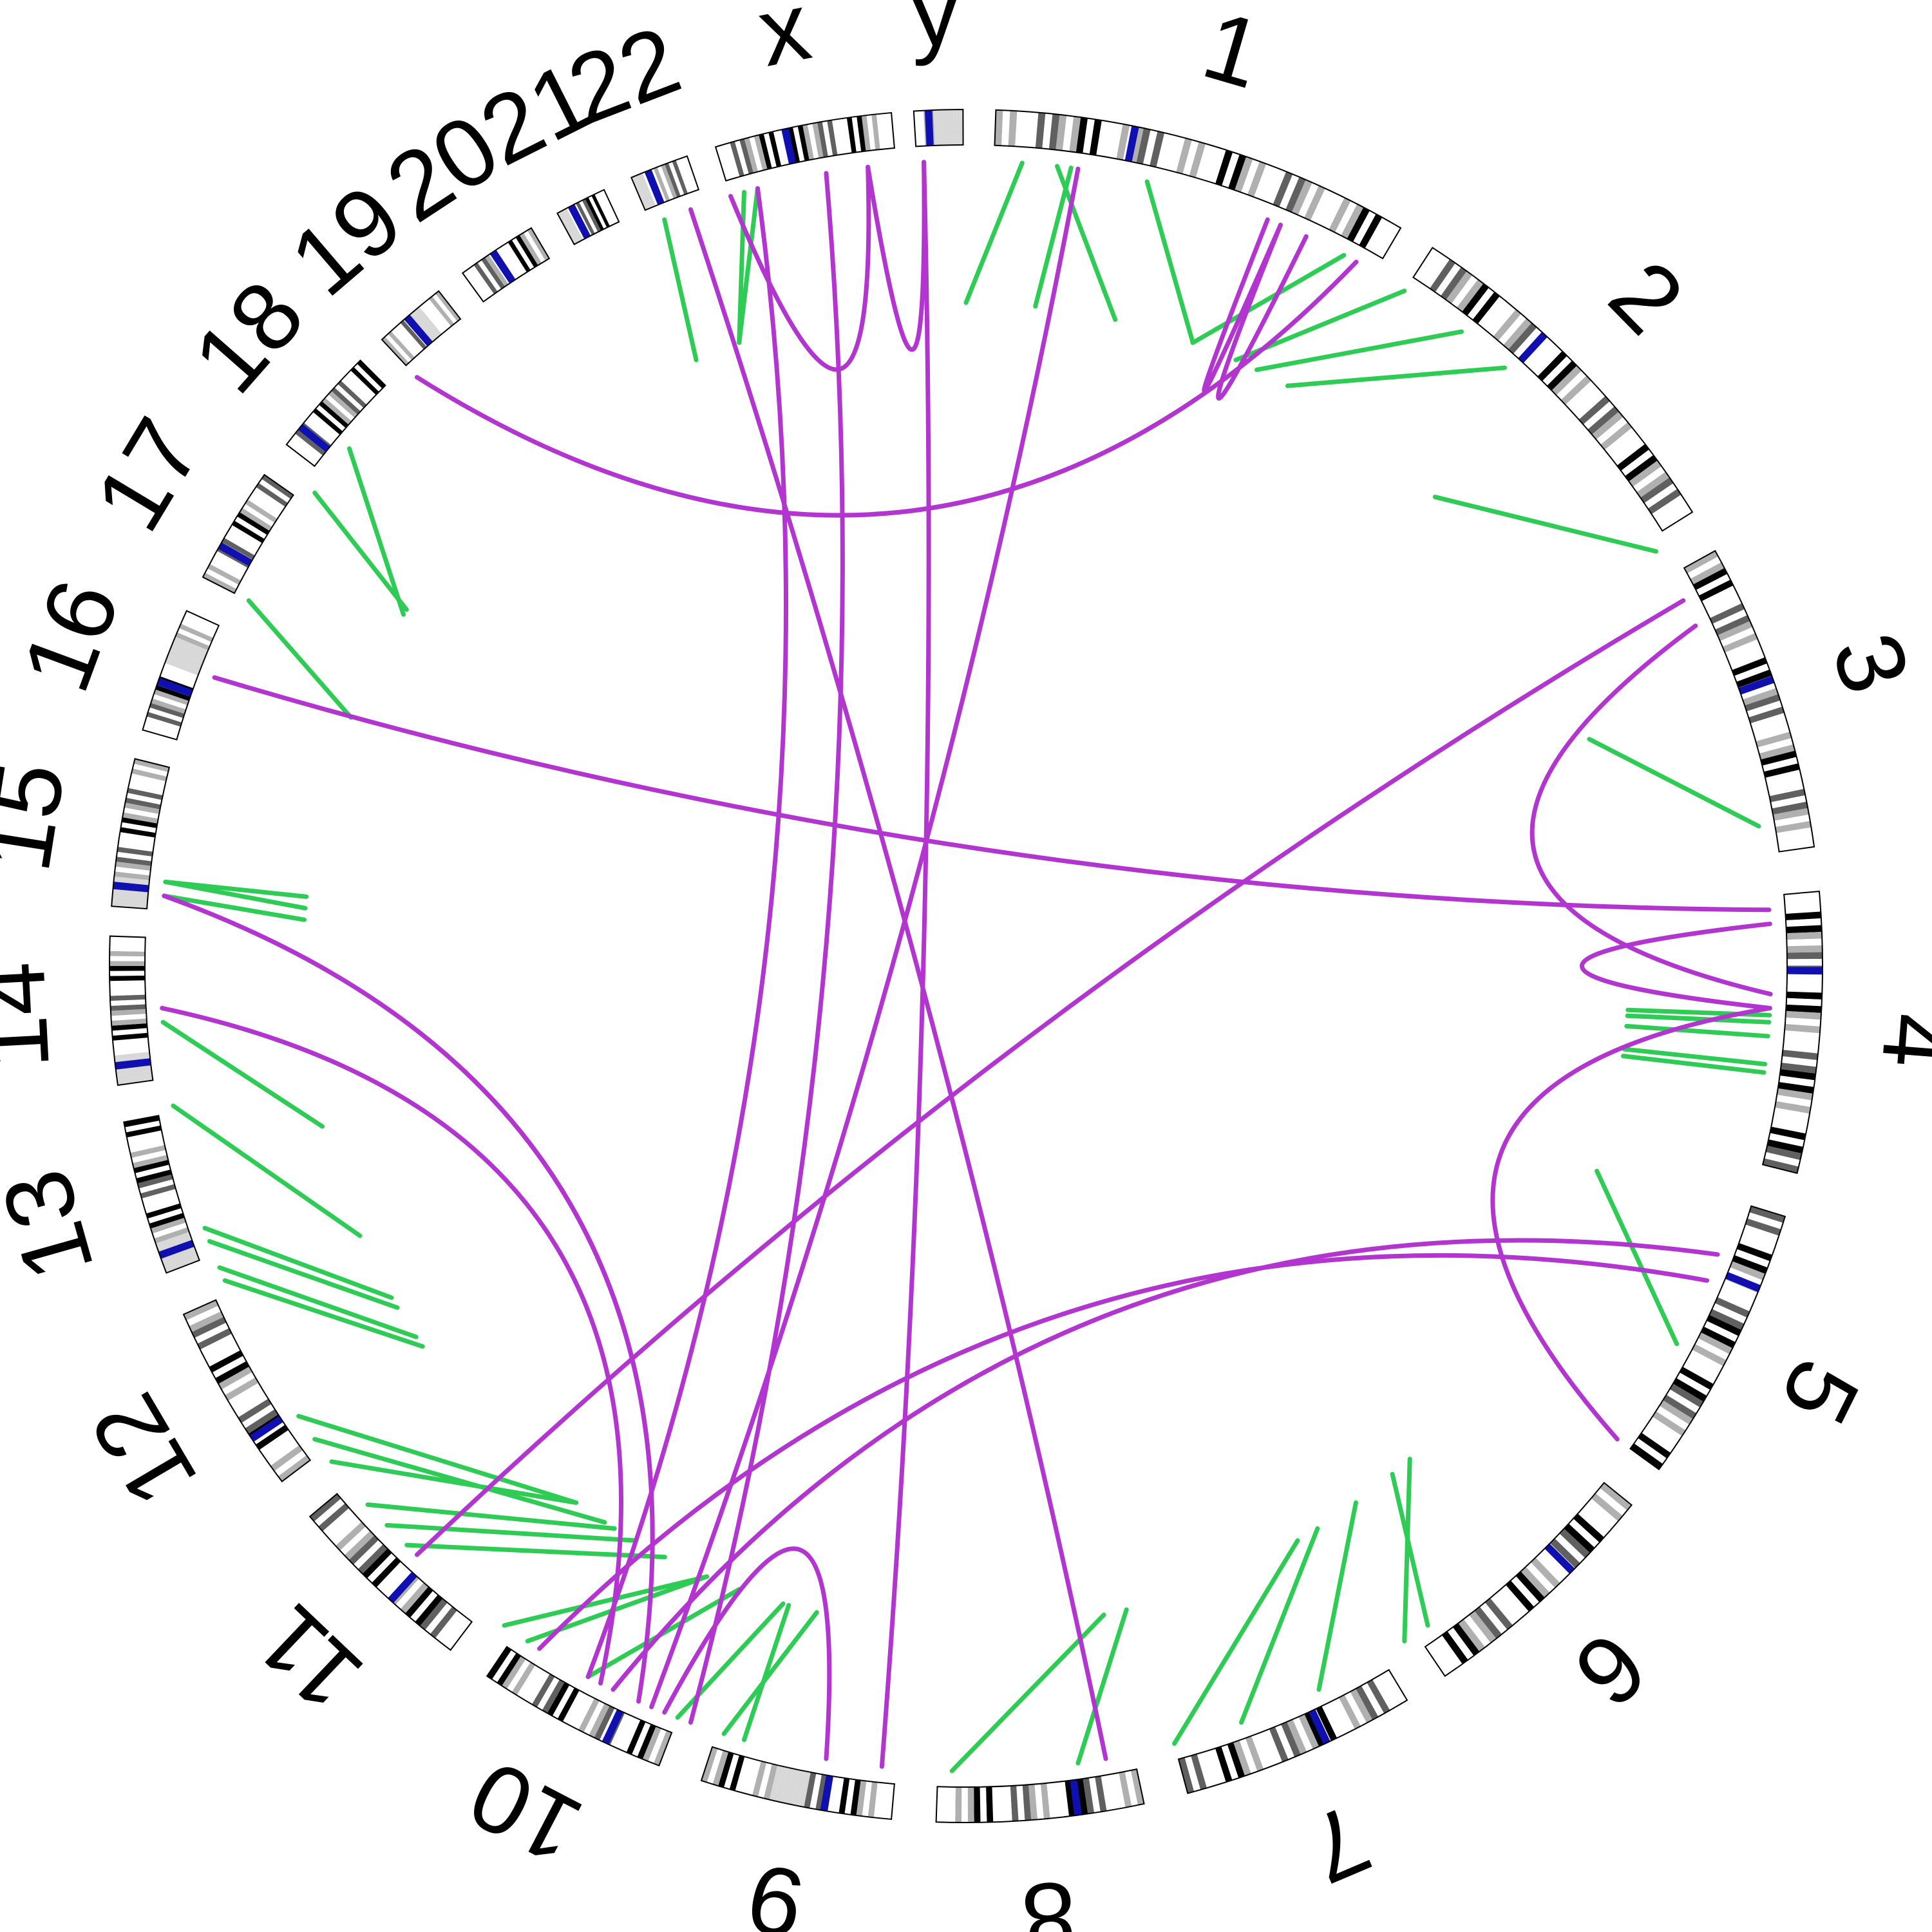  Describe the element at coordinates (1611, 1670) in the screenshot. I see `chromosome-label-6: 6` at that location.